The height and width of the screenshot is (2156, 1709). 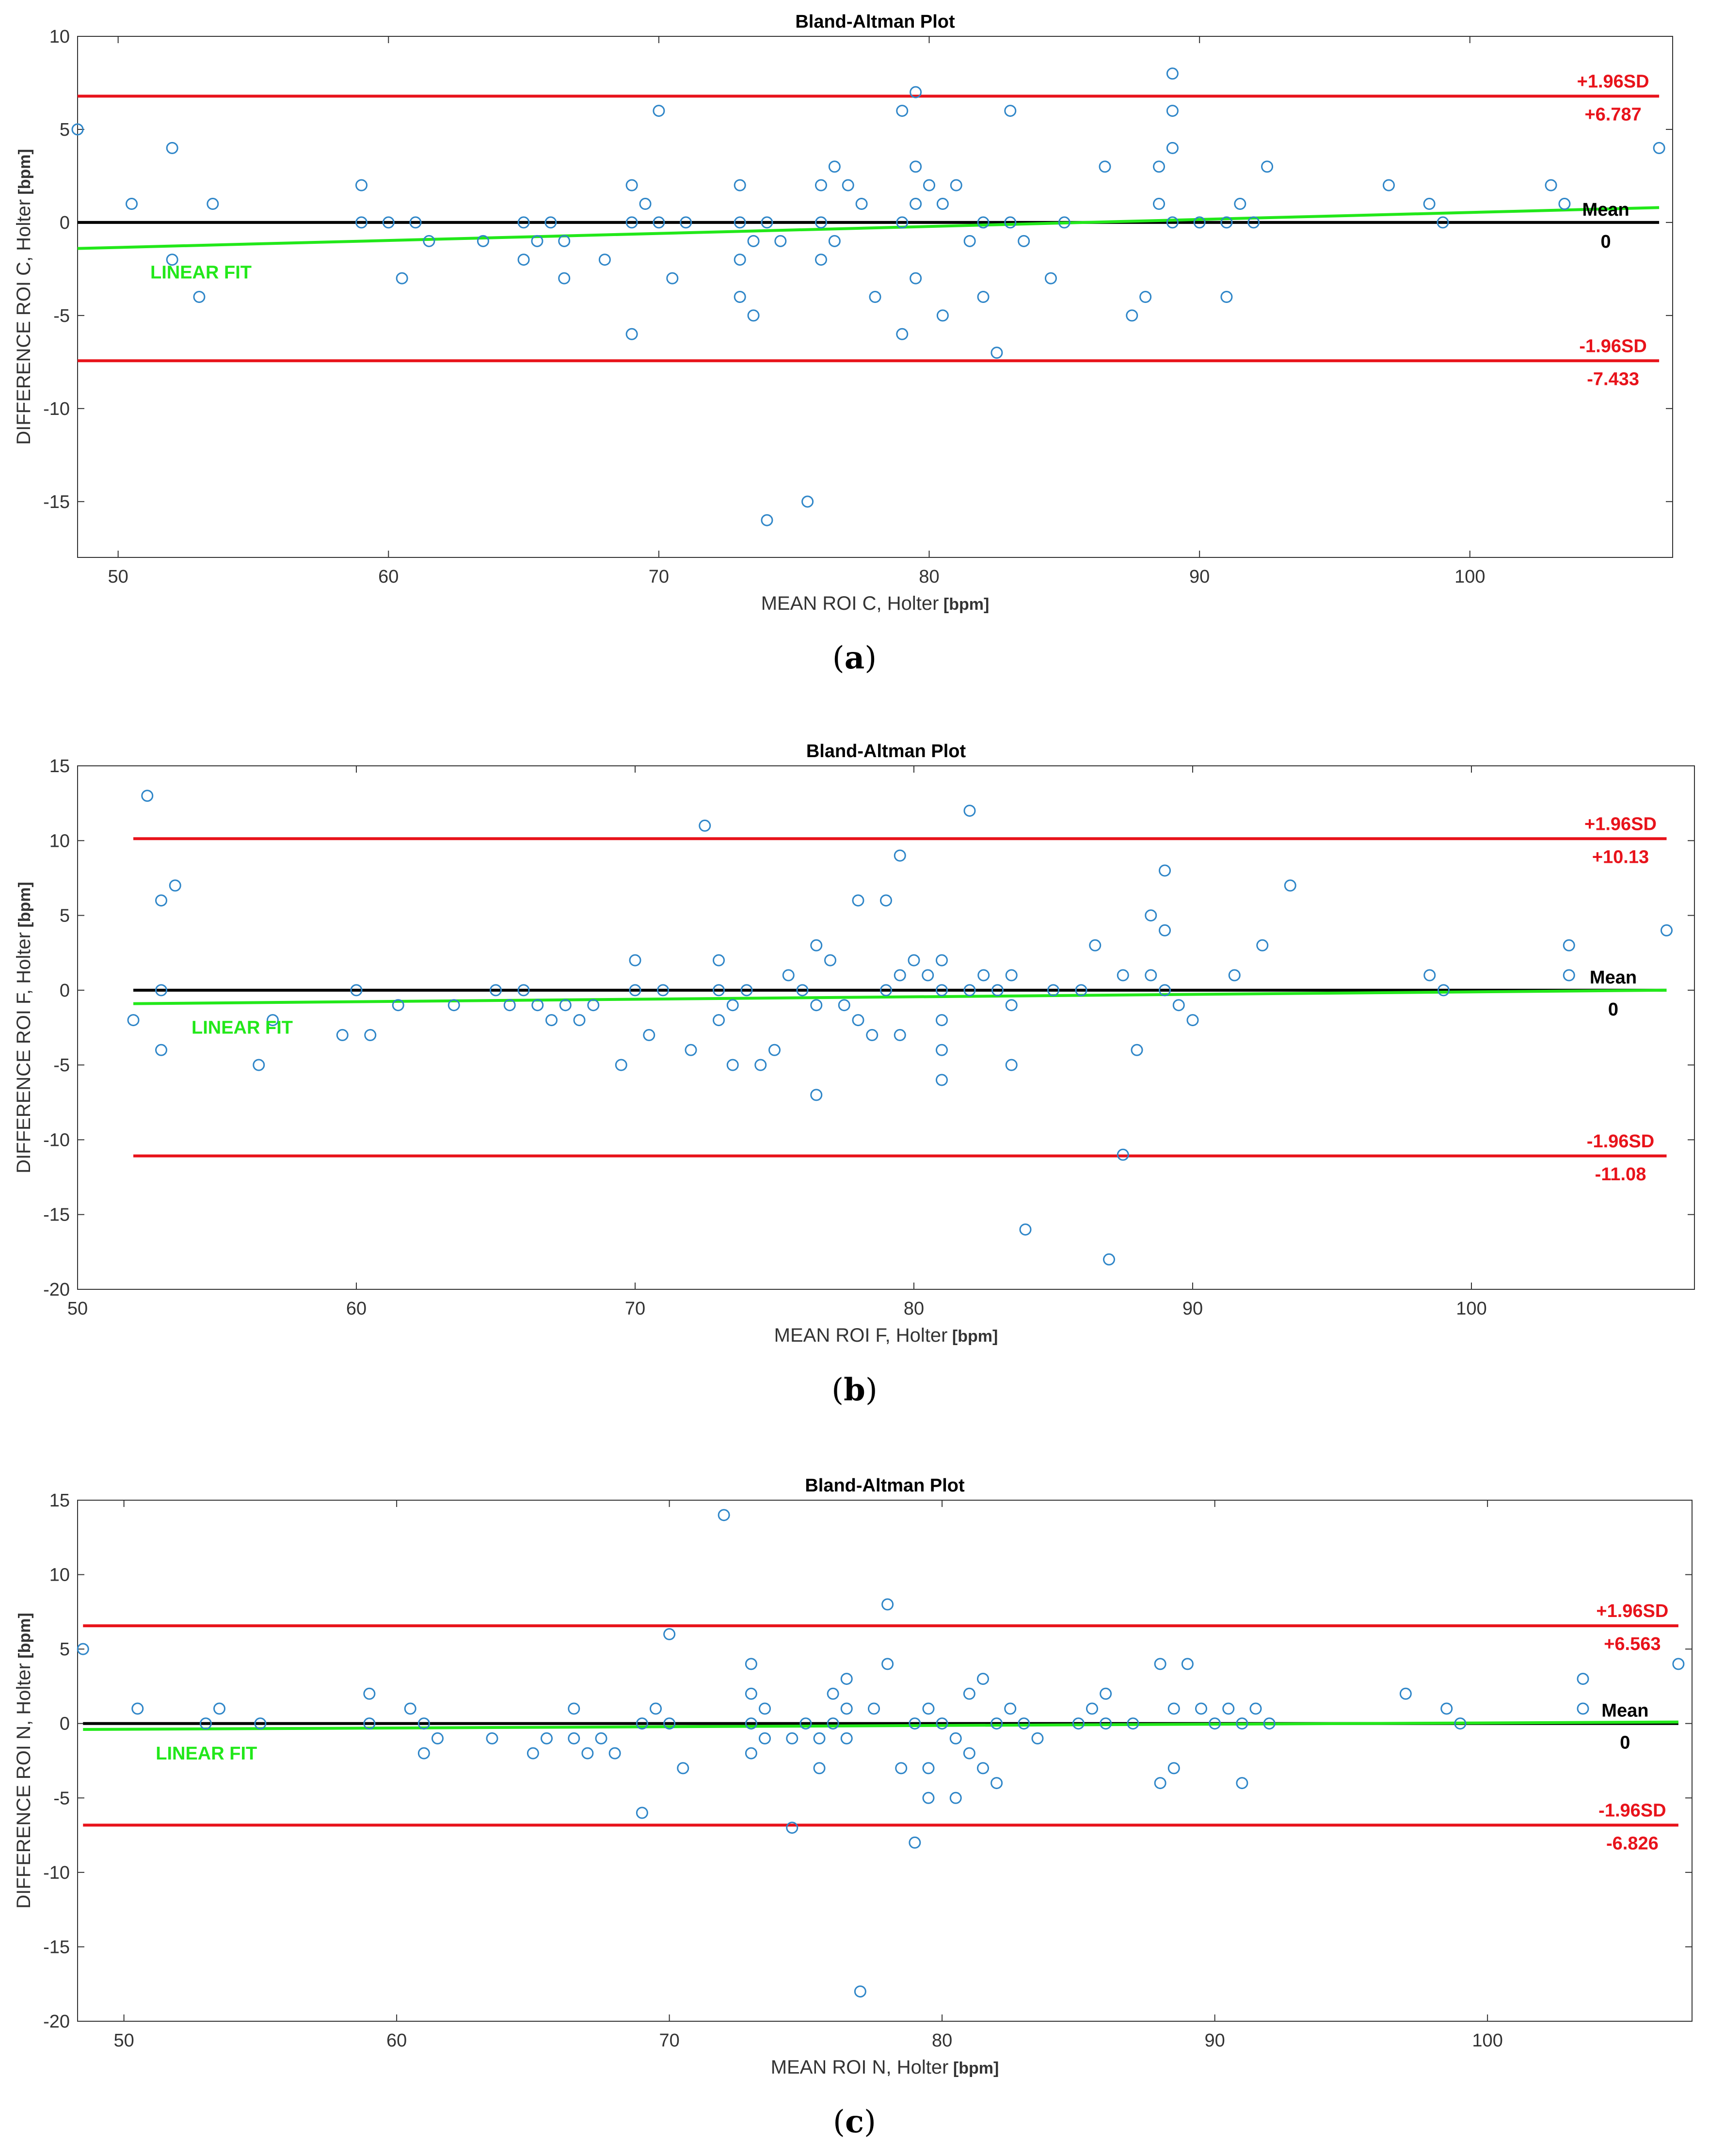 I want to click on y-tick-label: 5, so click(x=65, y=1649).